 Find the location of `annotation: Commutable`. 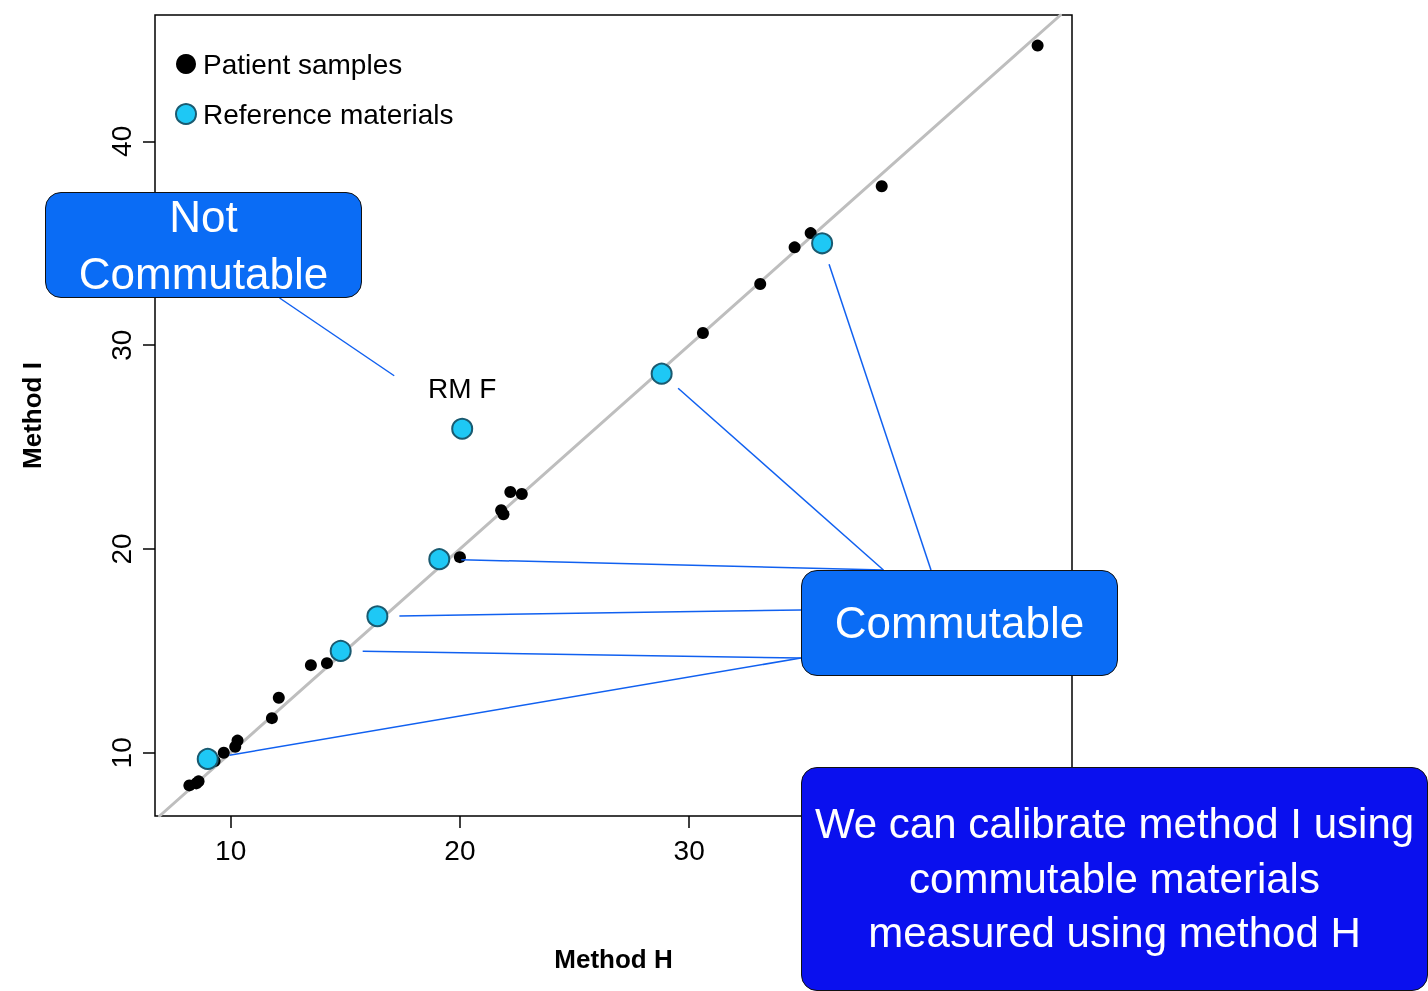

annotation: Commutable is located at coordinates (959, 623).